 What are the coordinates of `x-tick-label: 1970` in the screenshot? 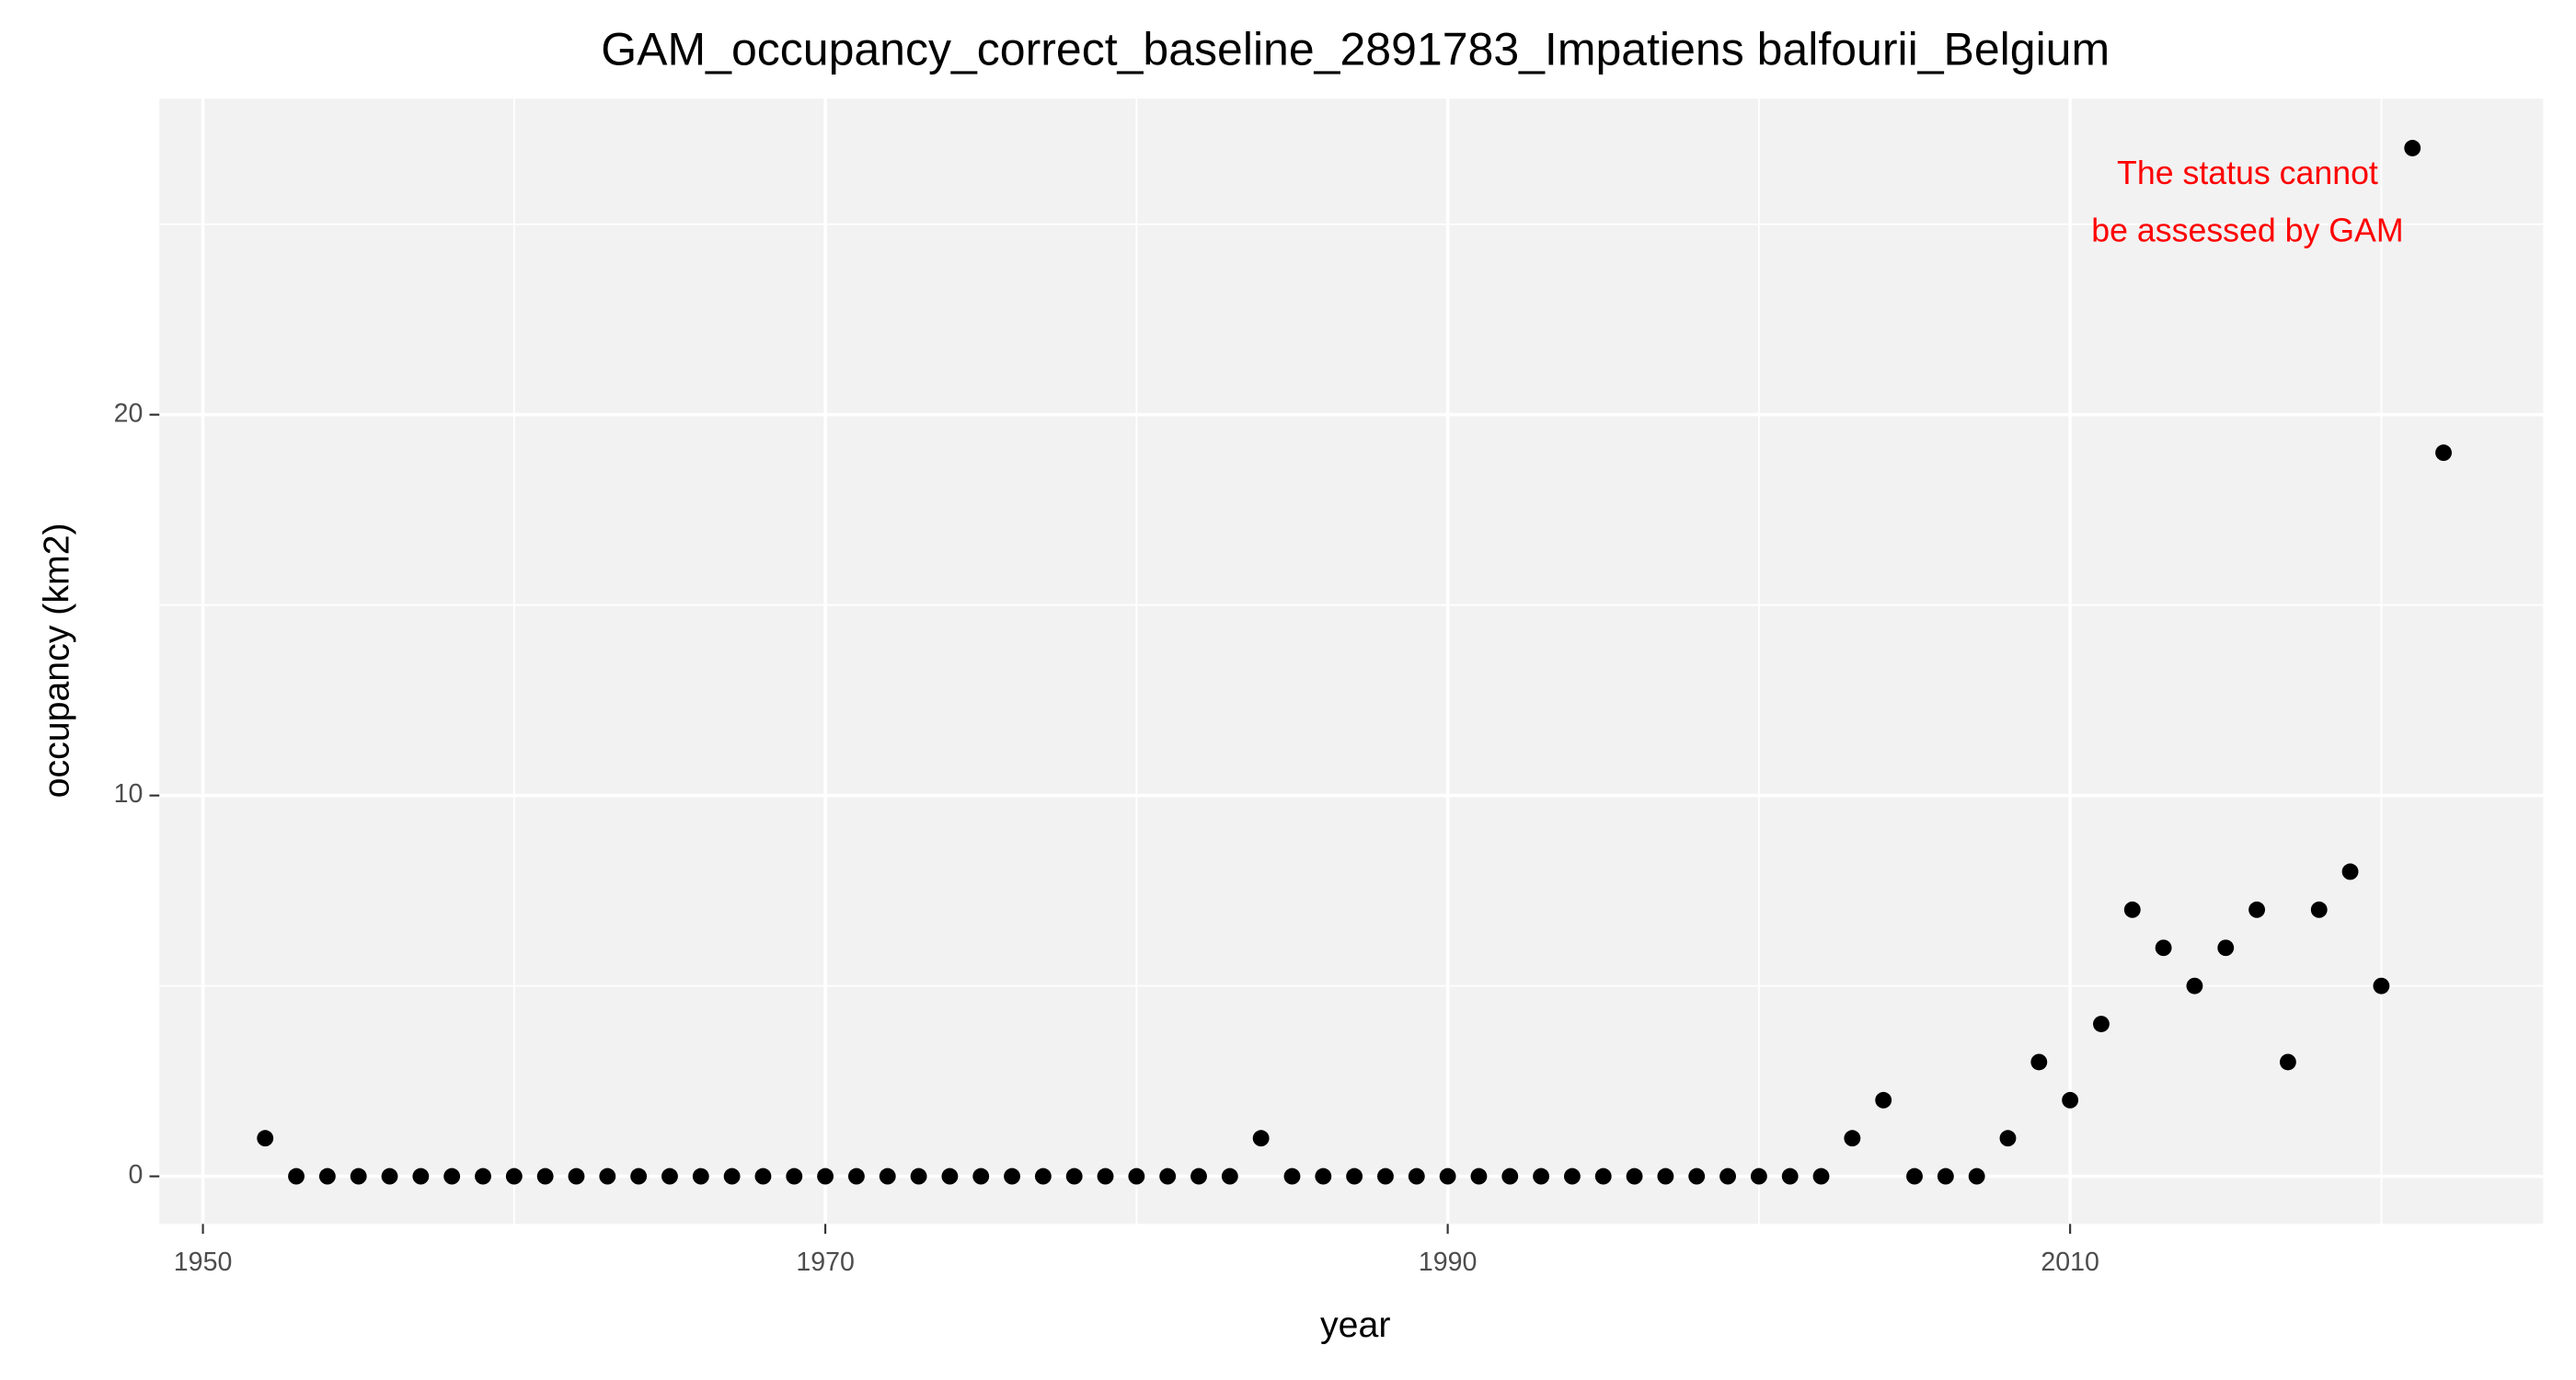 It's located at (825, 1262).